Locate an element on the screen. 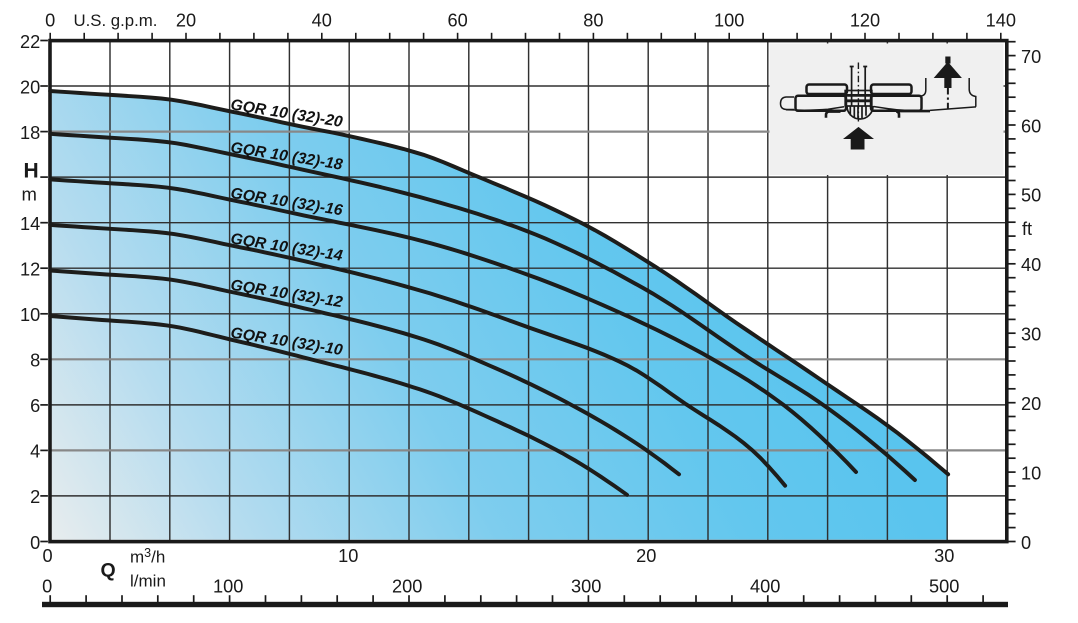 The width and height of the screenshot is (1078, 623). svg-text: 500 is located at coordinates (944, 587).